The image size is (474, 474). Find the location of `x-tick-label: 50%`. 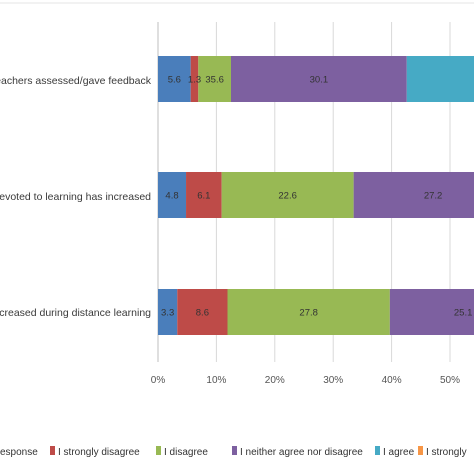

x-tick-label: 50% is located at coordinates (450, 380).